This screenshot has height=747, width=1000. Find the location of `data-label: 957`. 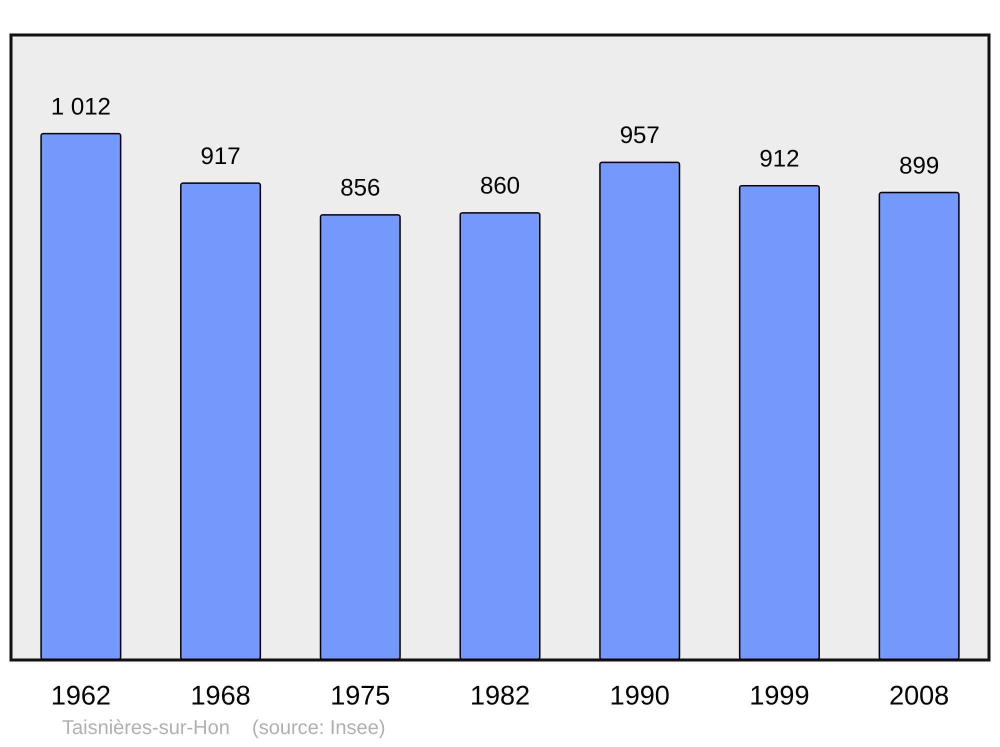

data-label: 957 is located at coordinates (640, 136).